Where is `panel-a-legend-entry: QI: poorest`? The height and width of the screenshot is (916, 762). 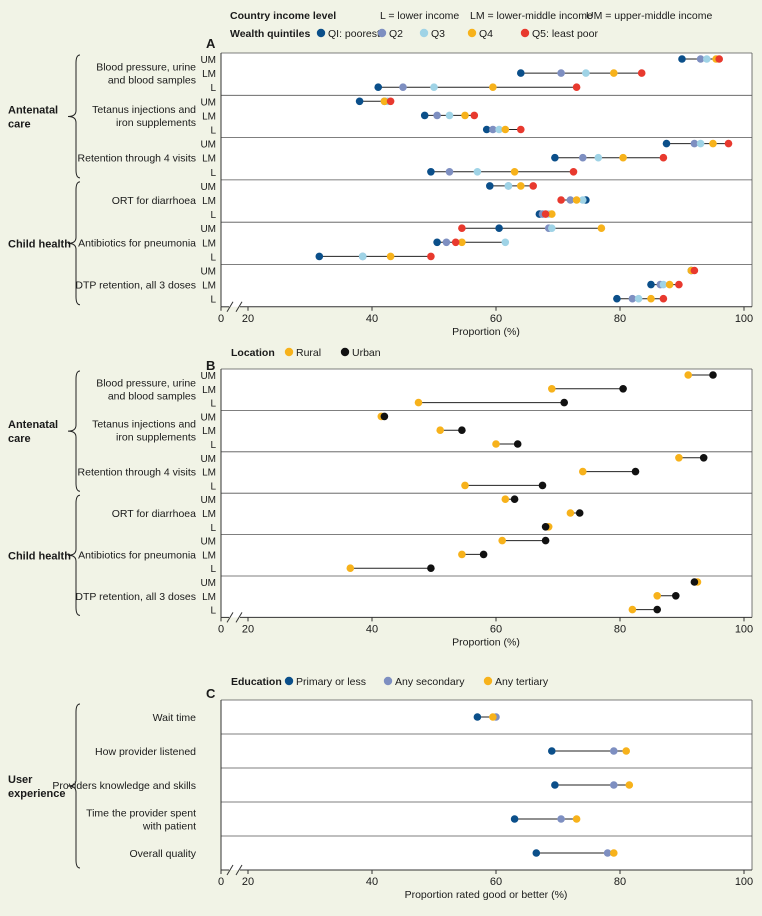 panel-a-legend-entry: QI: poorest is located at coordinates (354, 34).